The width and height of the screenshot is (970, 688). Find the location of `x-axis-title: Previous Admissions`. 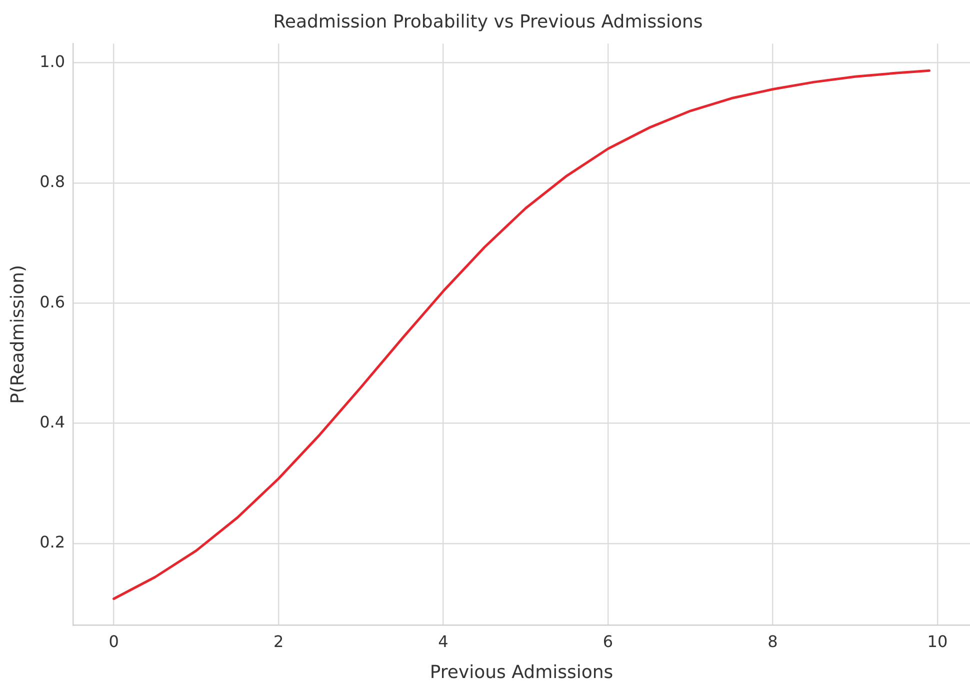

x-axis-title: Previous Admissions is located at coordinates (522, 672).